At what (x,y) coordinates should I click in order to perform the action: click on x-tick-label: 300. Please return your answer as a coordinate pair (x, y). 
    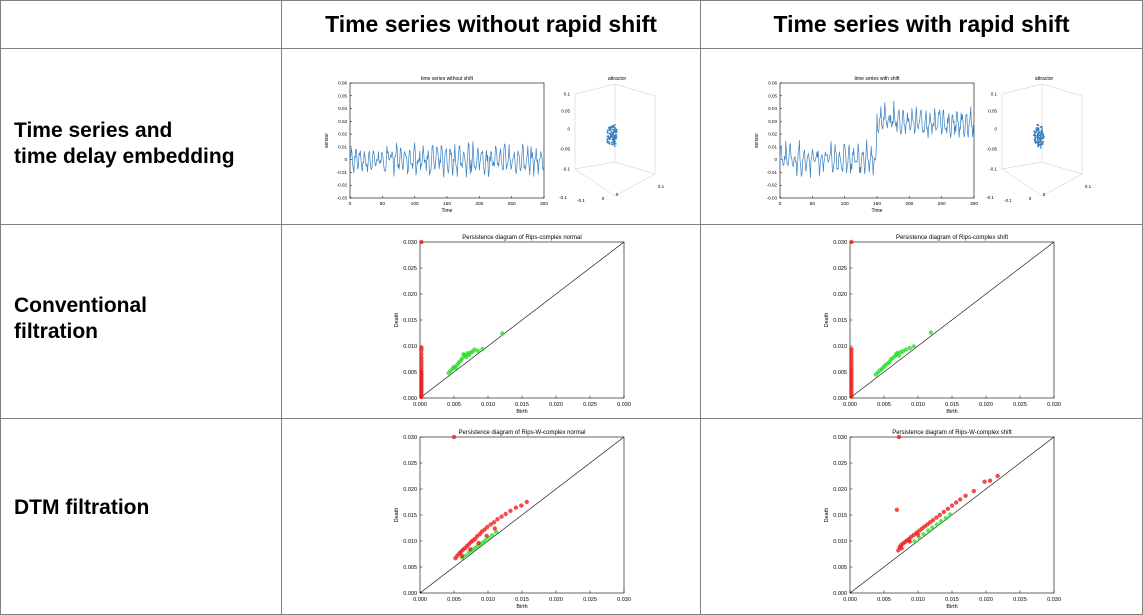
    Looking at the image, I should click on (544, 204).